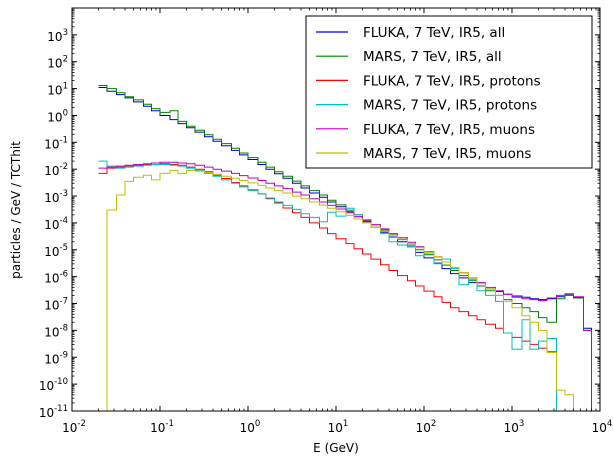  What do you see at coordinates (74, 427) in the screenshot?
I see `x-tick-label: 10⁻²` at bounding box center [74, 427].